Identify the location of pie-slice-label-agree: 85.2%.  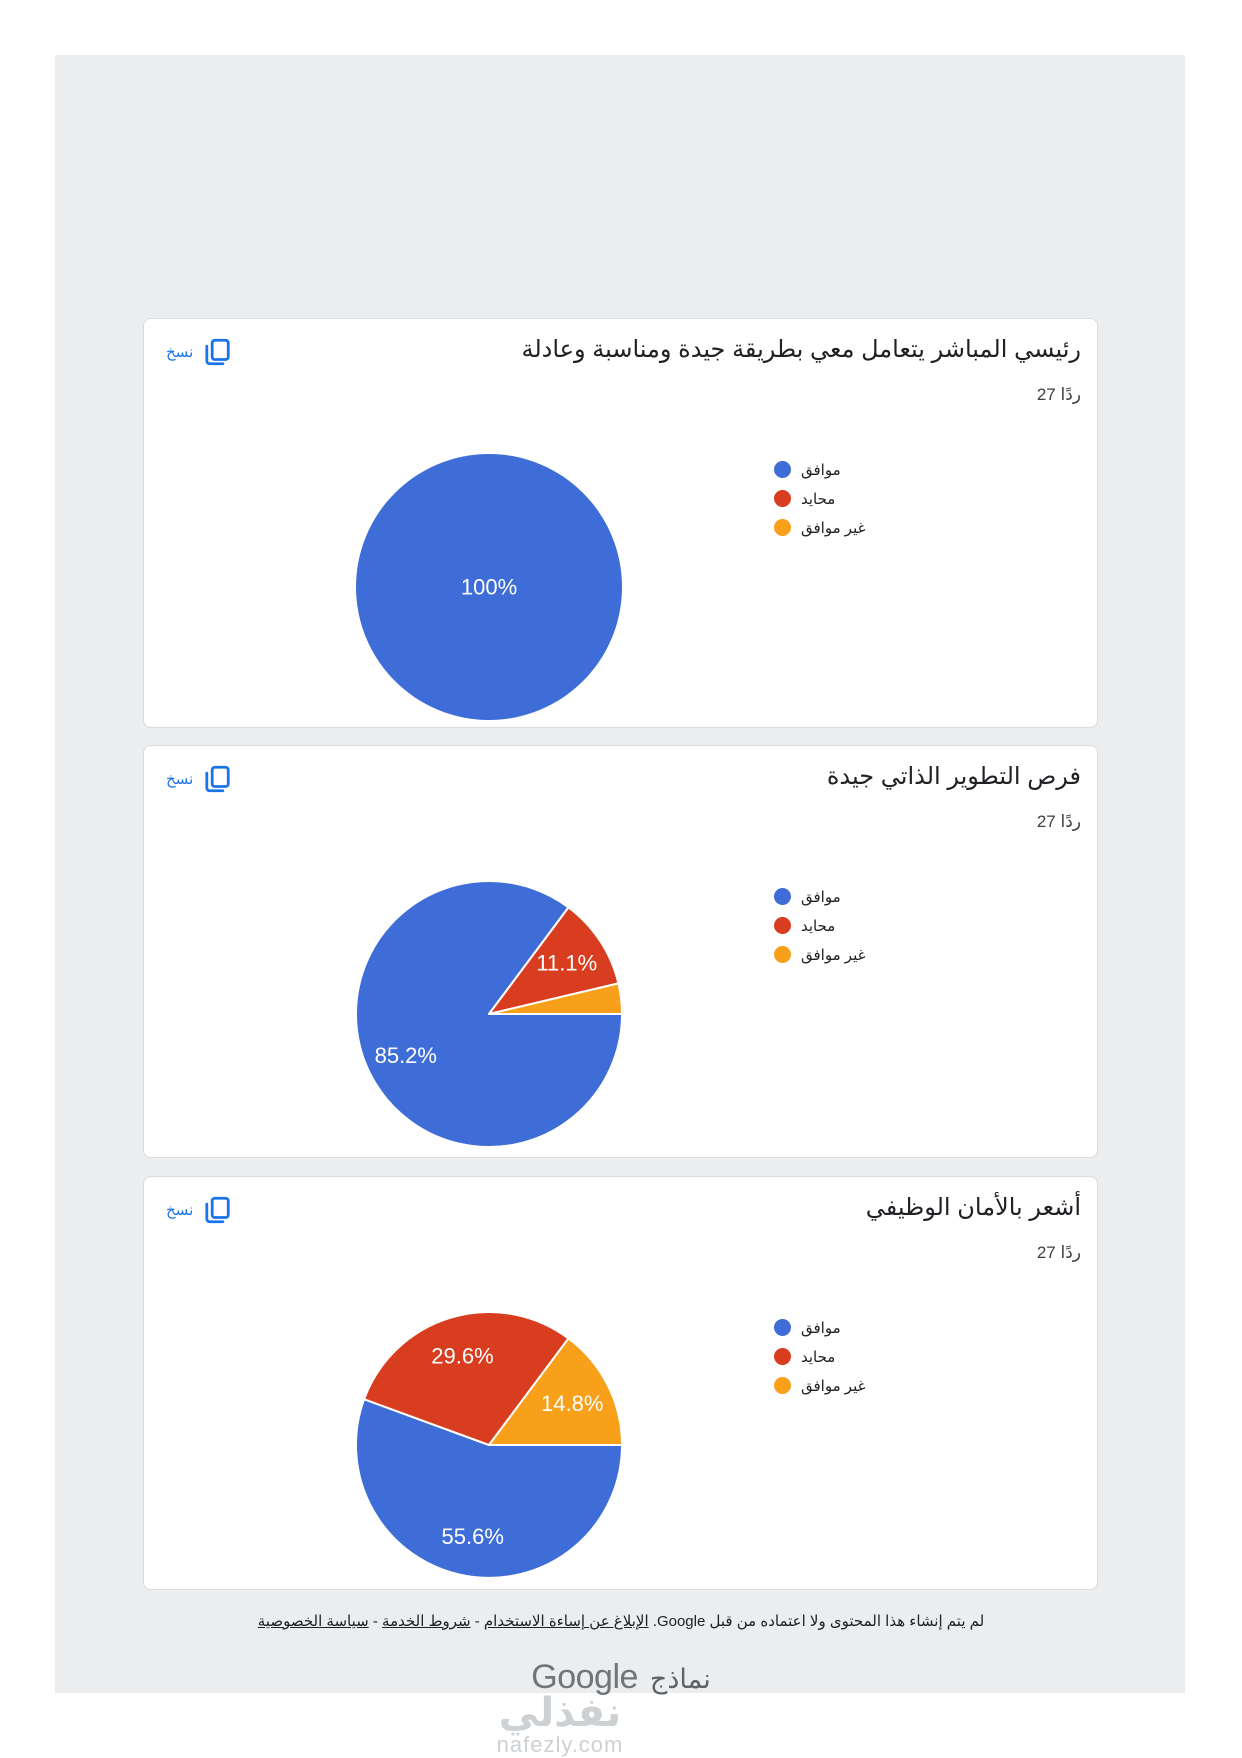
(406, 1055).